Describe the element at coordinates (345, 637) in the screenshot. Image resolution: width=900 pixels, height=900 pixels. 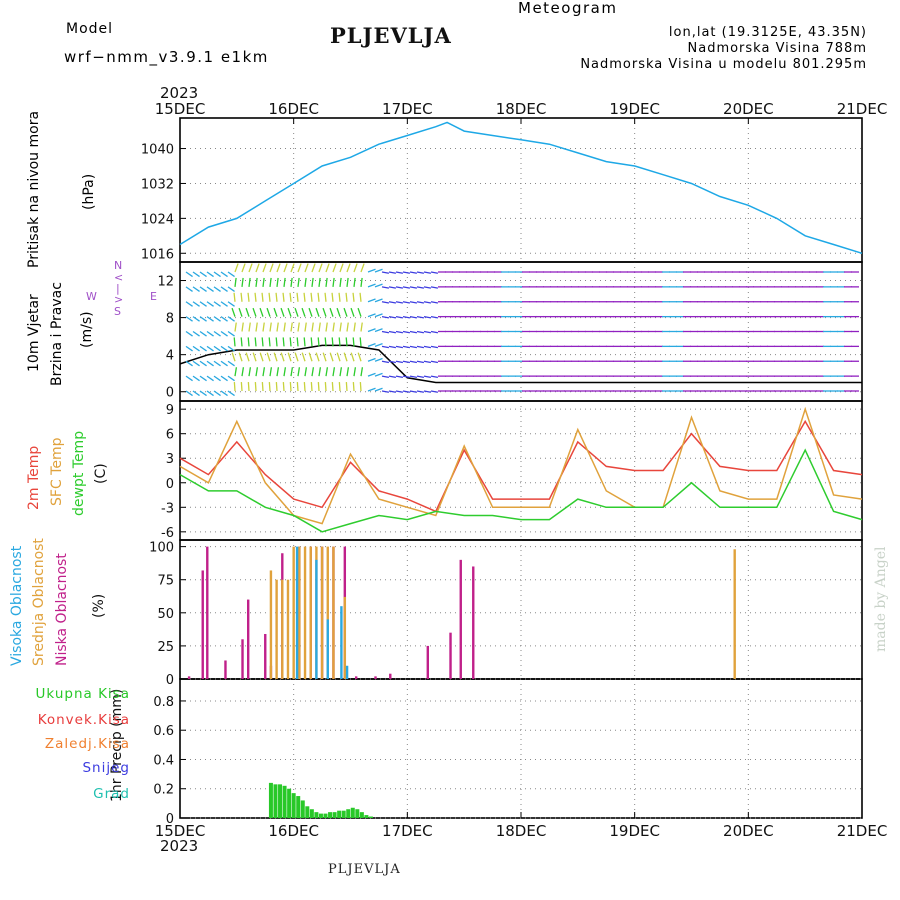
I see `srednja-oblacnost-bar` at that location.